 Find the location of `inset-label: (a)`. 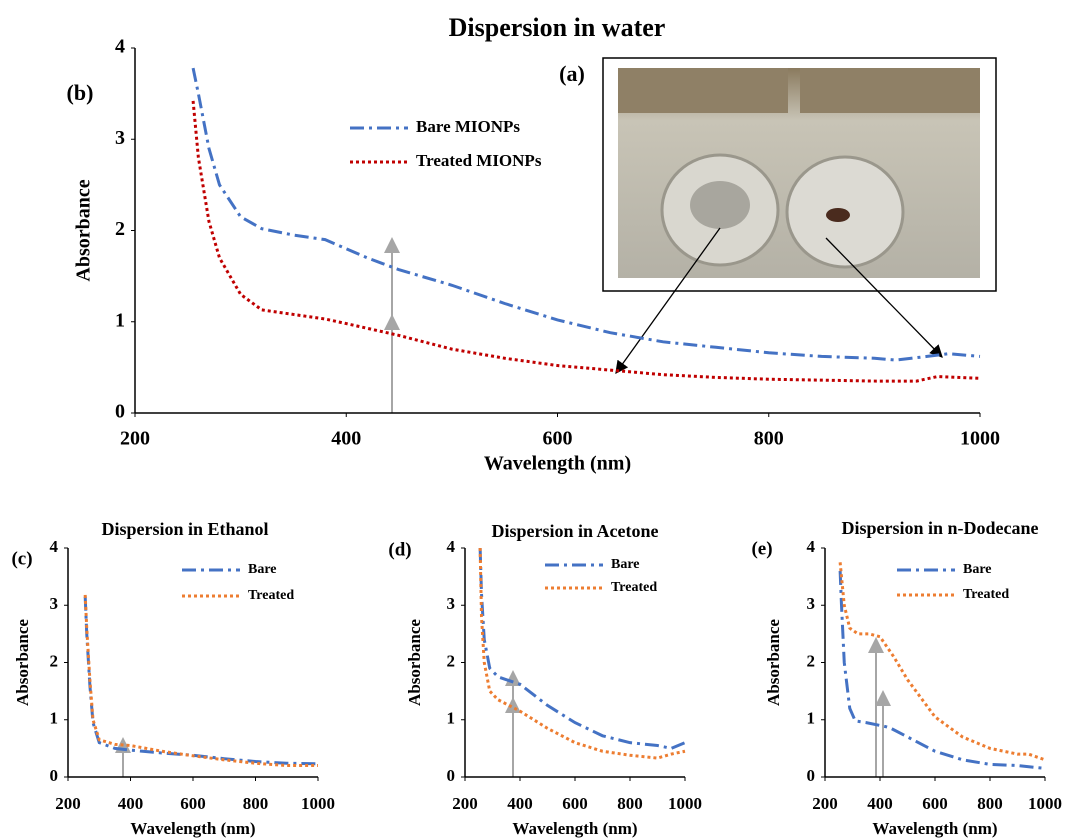

inset-label: (a) is located at coordinates (572, 73).